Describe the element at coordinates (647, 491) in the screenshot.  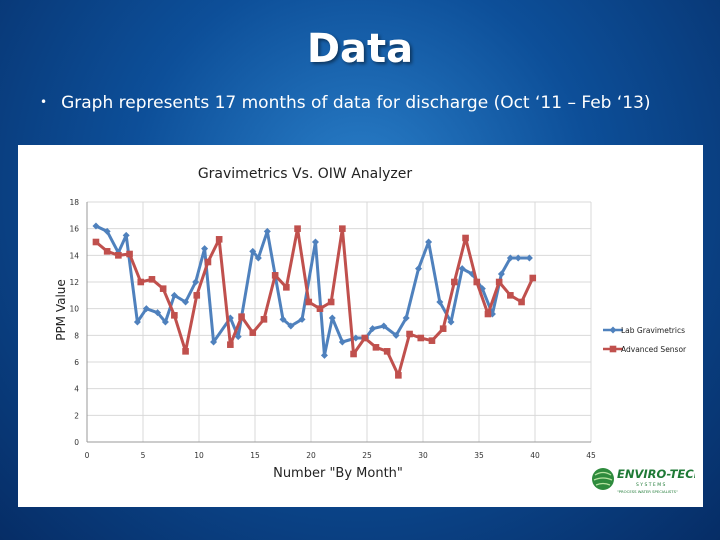
I see `logo-tagline: "PROCESS WATER SPECIALISTS"` at that location.